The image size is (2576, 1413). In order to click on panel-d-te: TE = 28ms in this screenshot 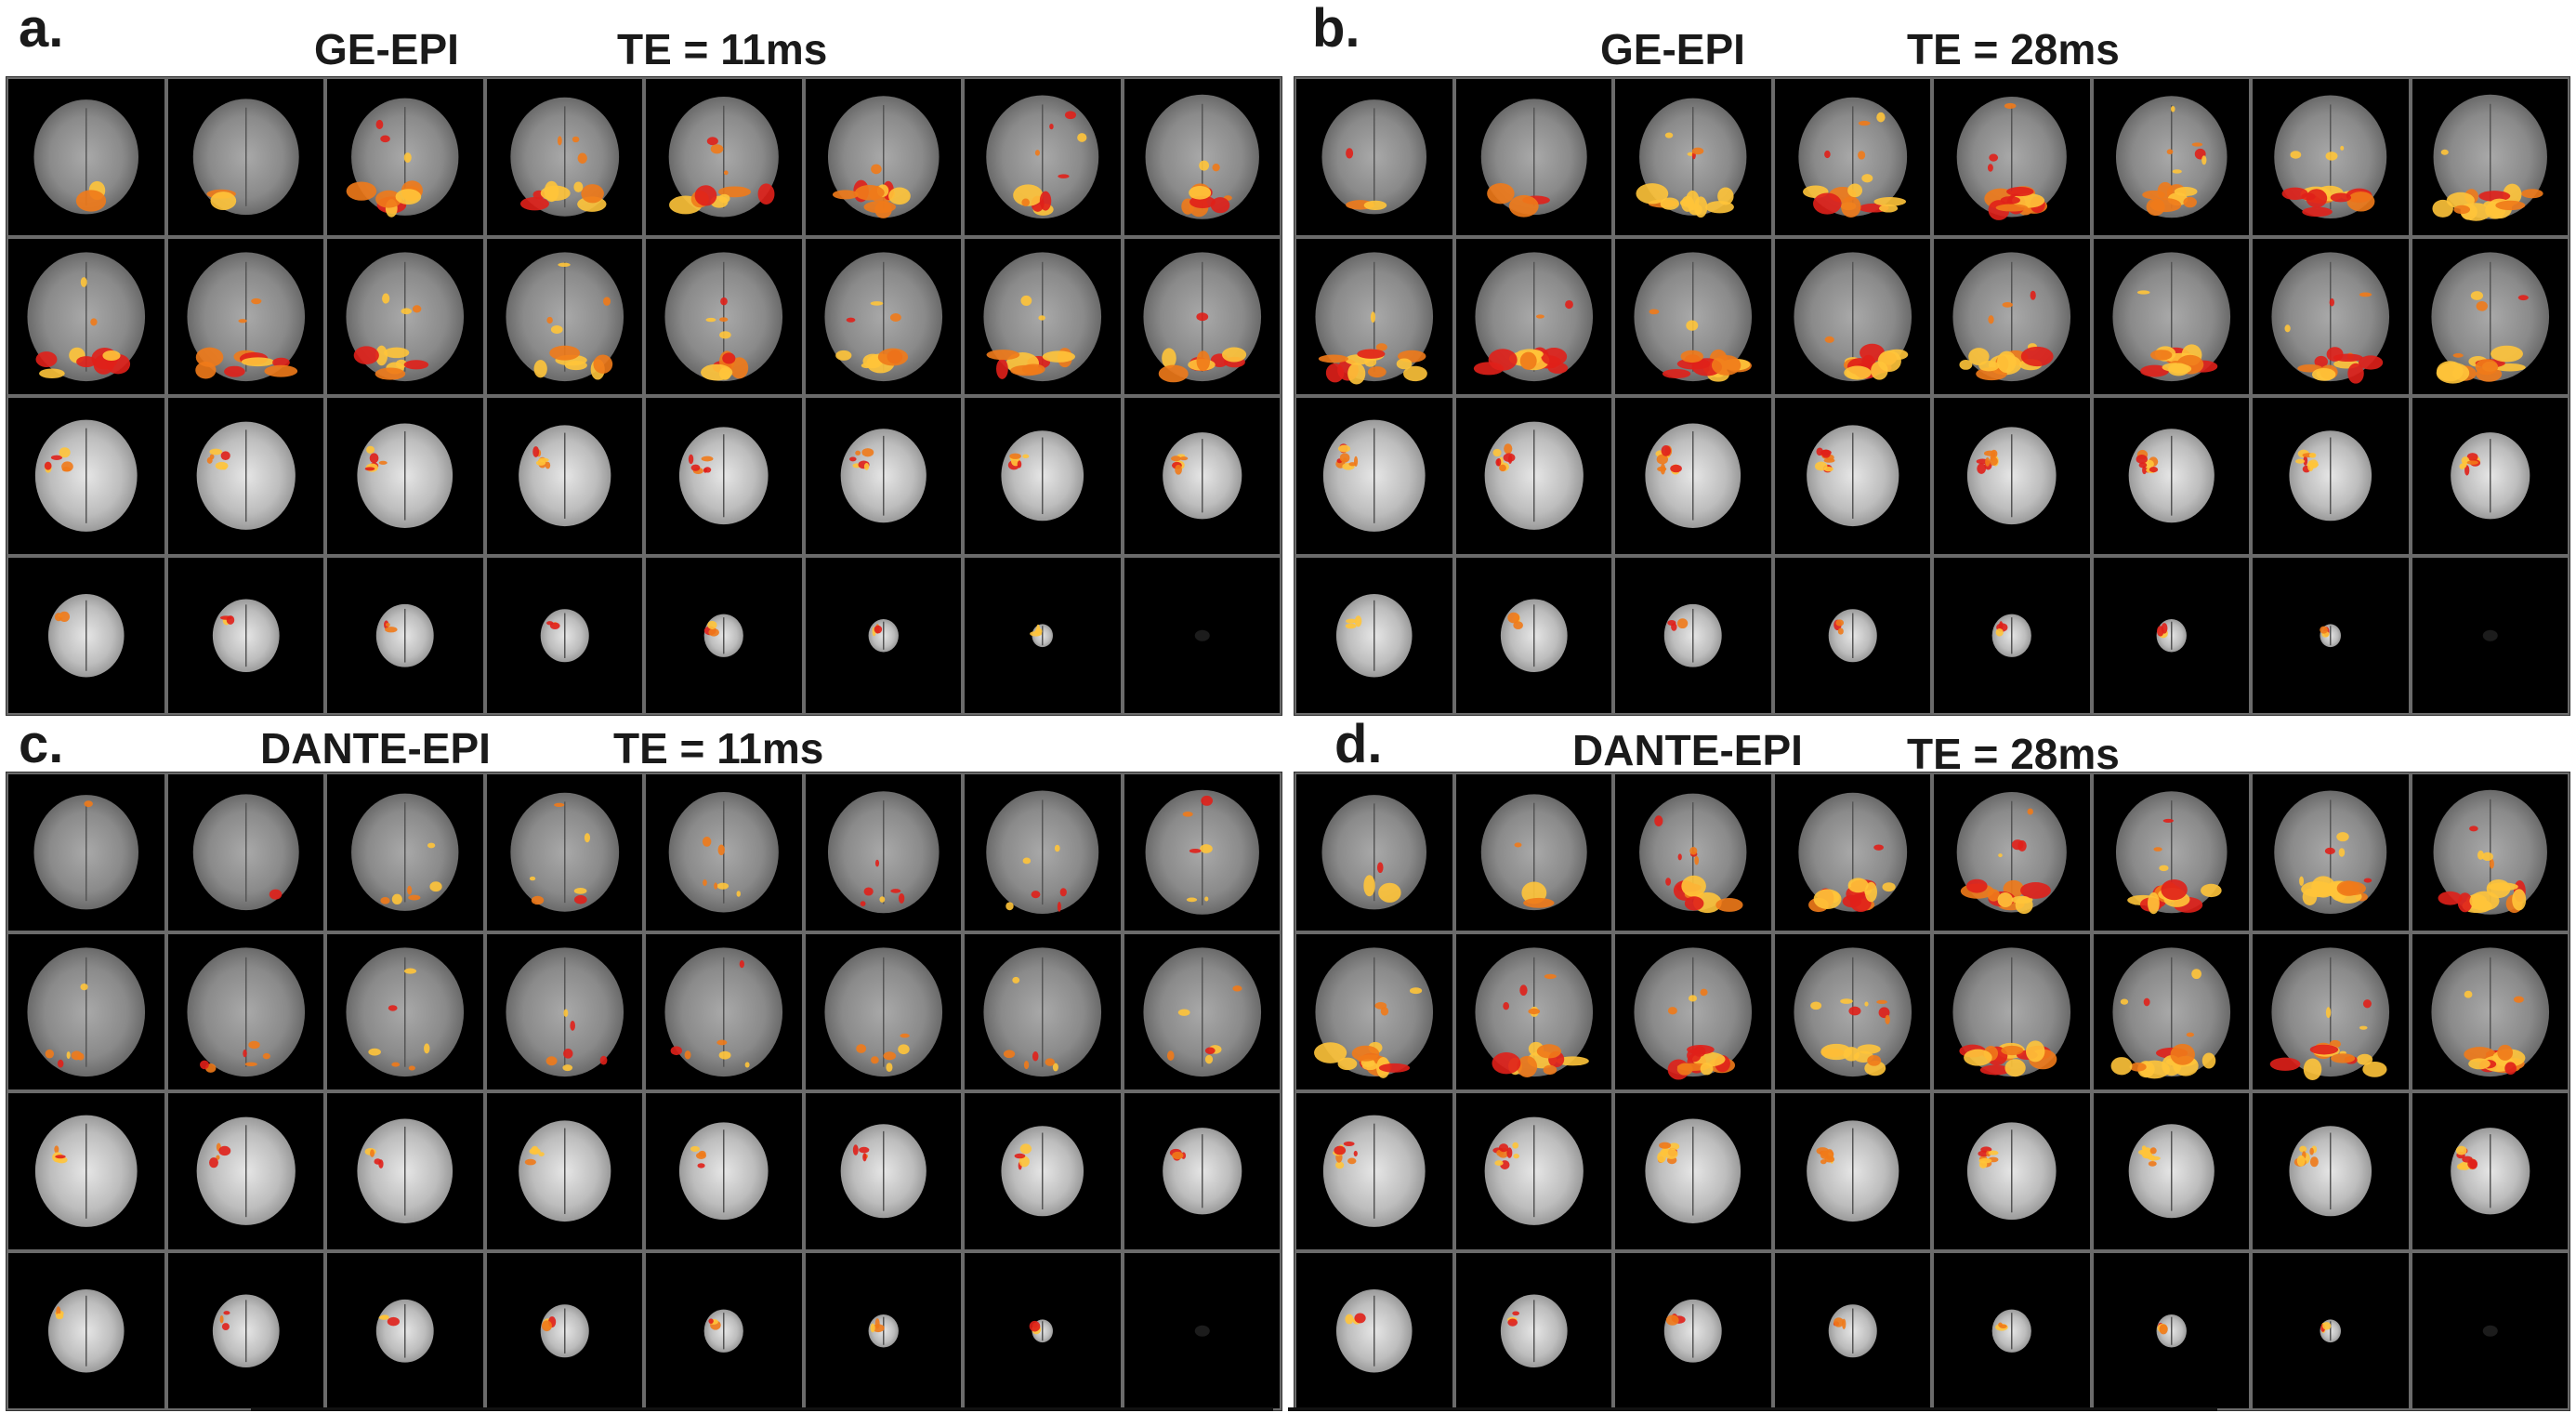, I will do `click(2013, 754)`.